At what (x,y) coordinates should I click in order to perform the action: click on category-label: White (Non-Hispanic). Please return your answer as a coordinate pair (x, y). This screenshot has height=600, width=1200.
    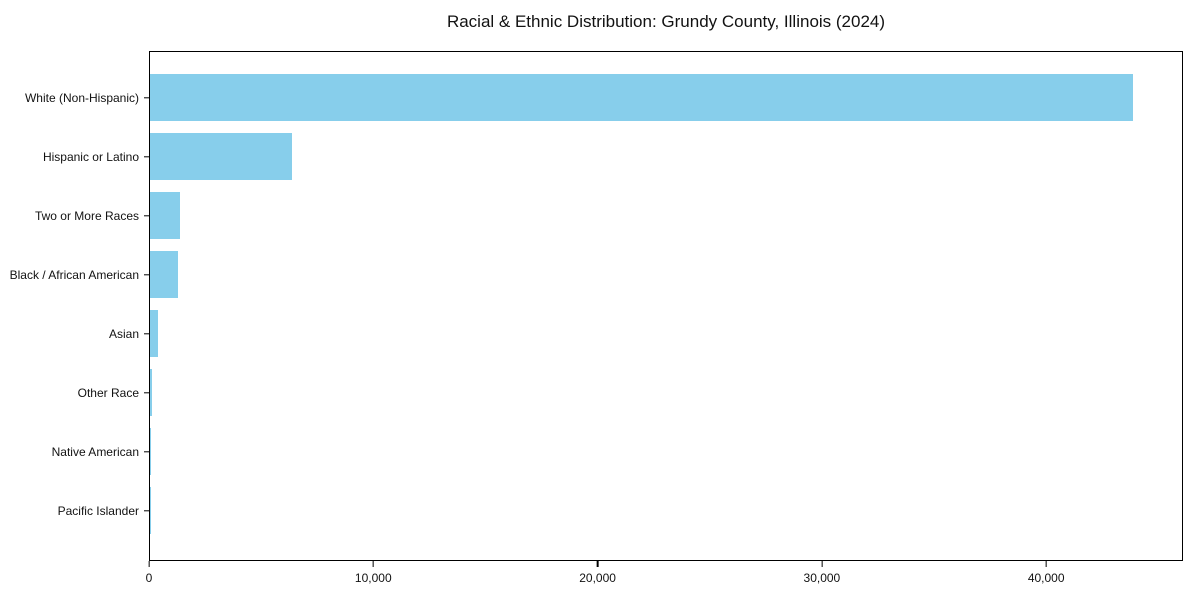
    Looking at the image, I should click on (81, 97).